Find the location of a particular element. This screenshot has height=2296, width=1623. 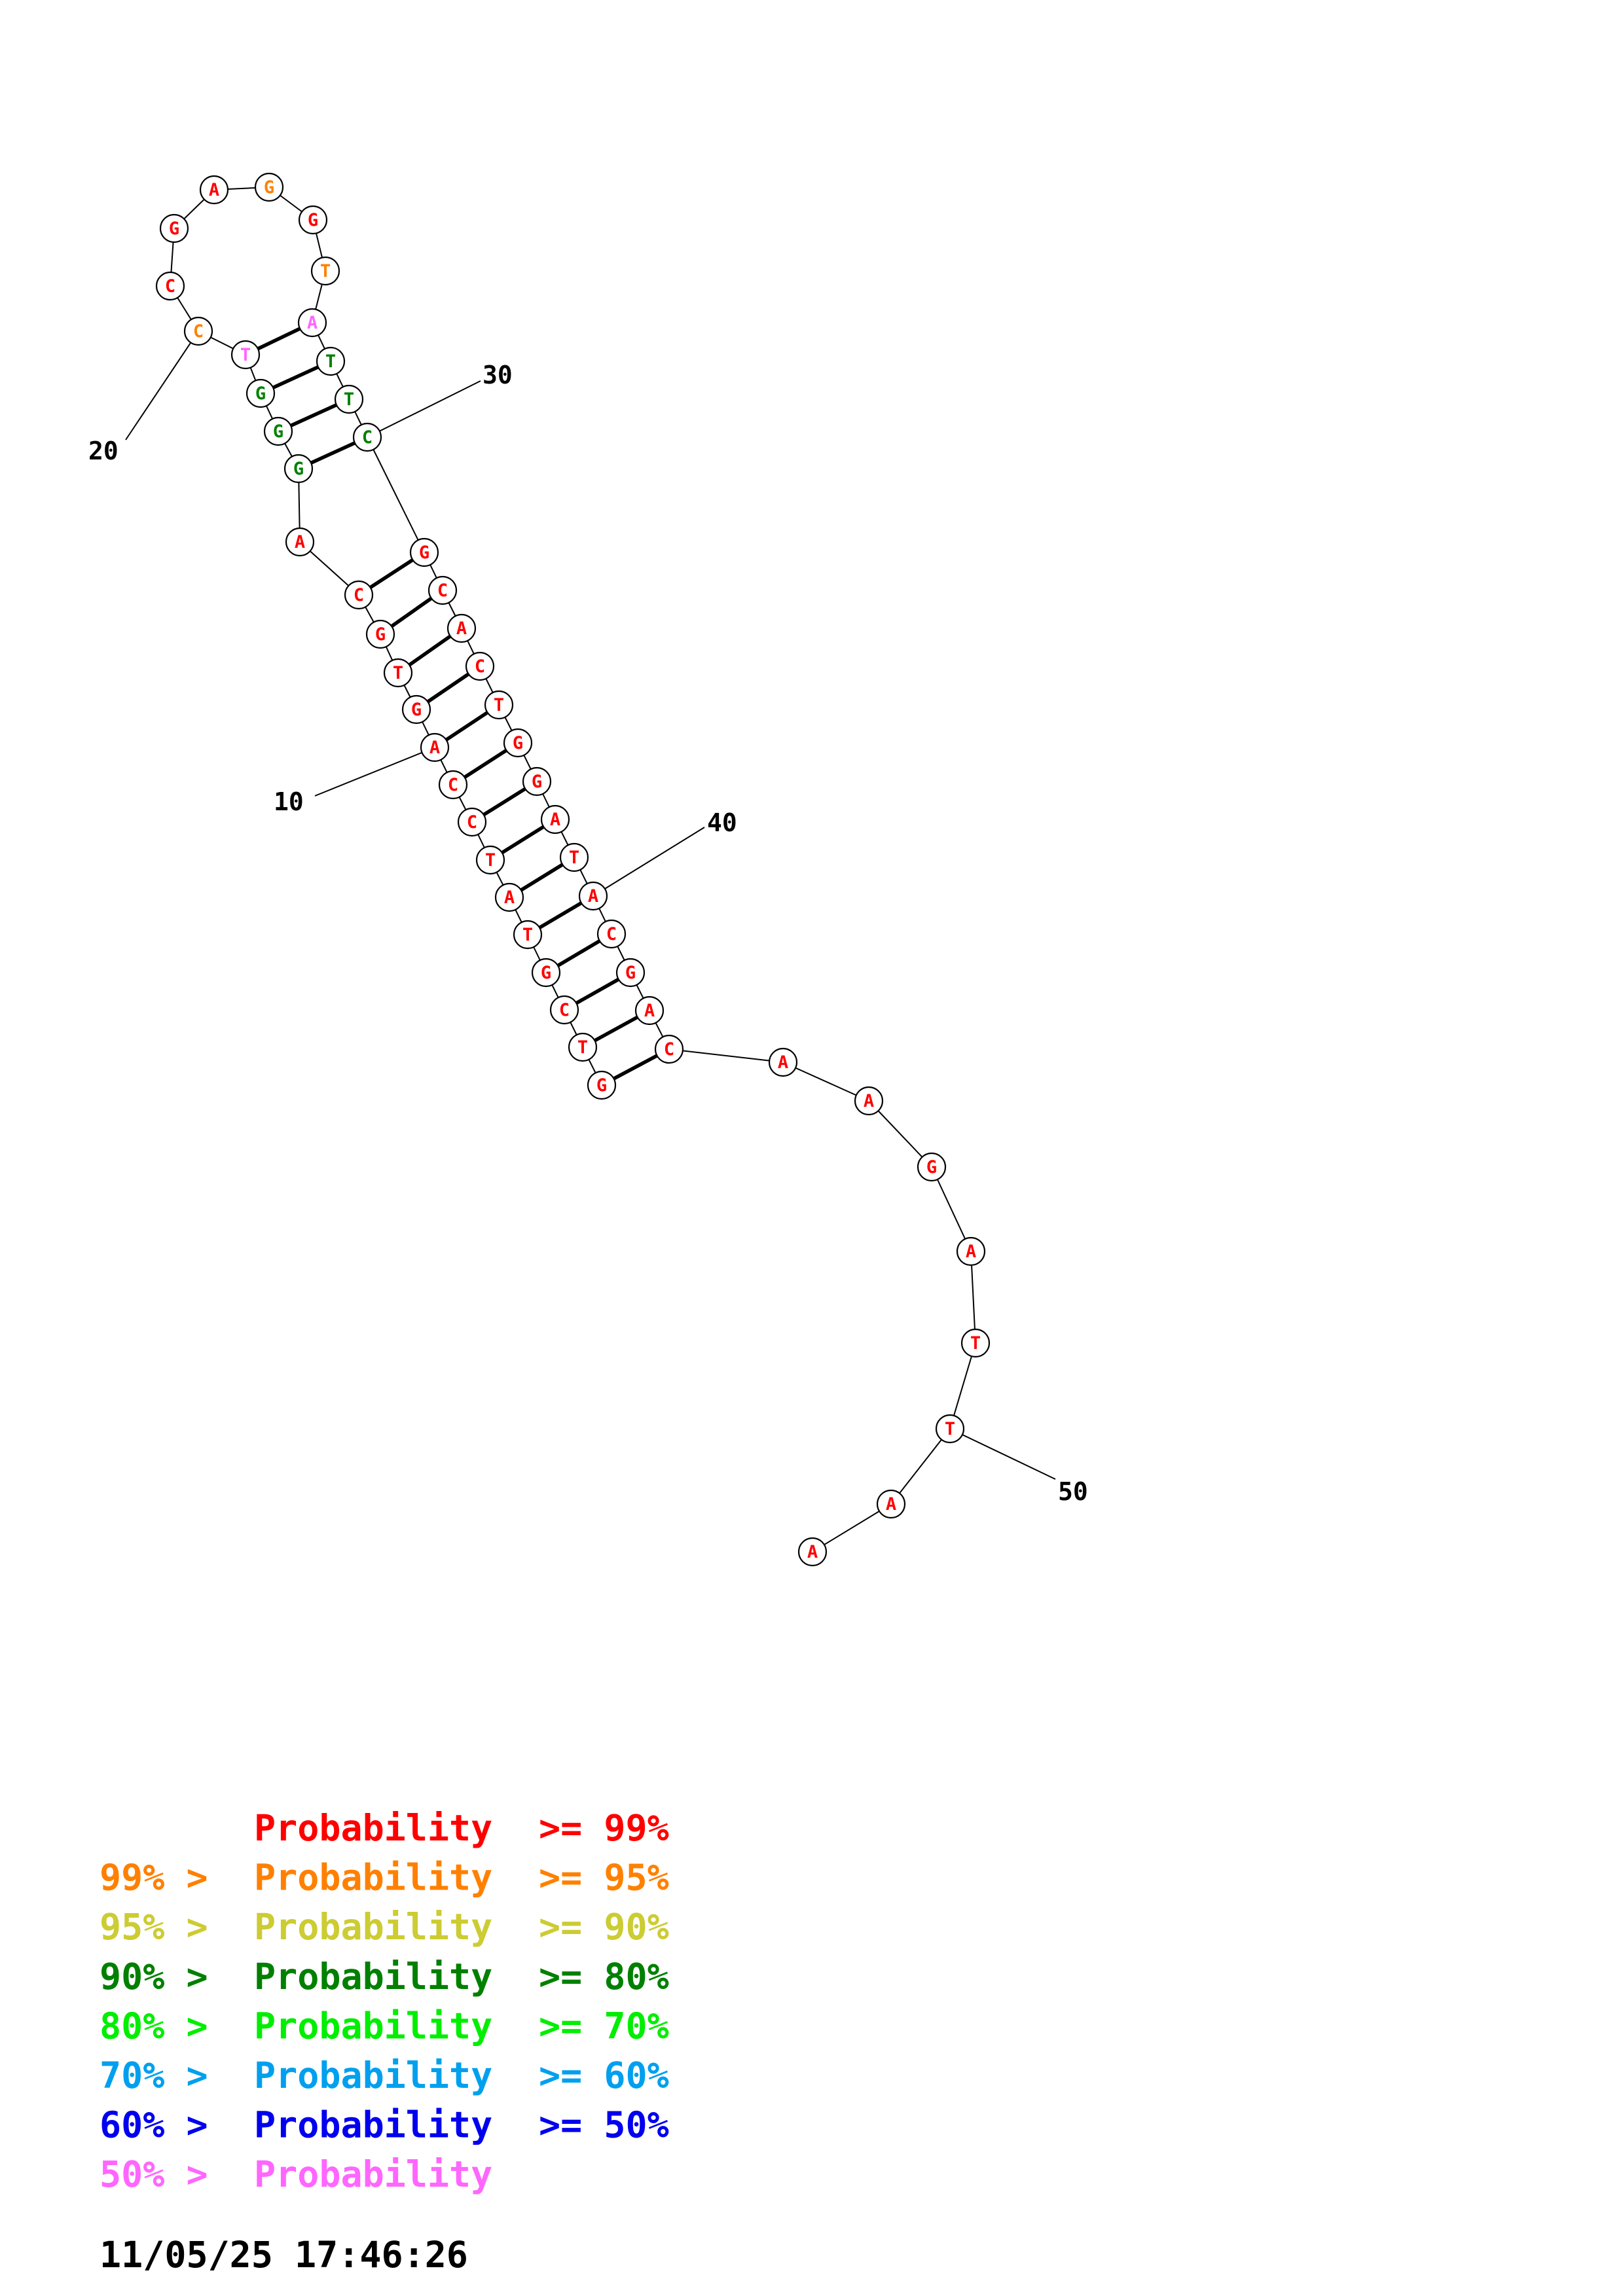

legend-prefix: 90% > is located at coordinates (154, 1977).